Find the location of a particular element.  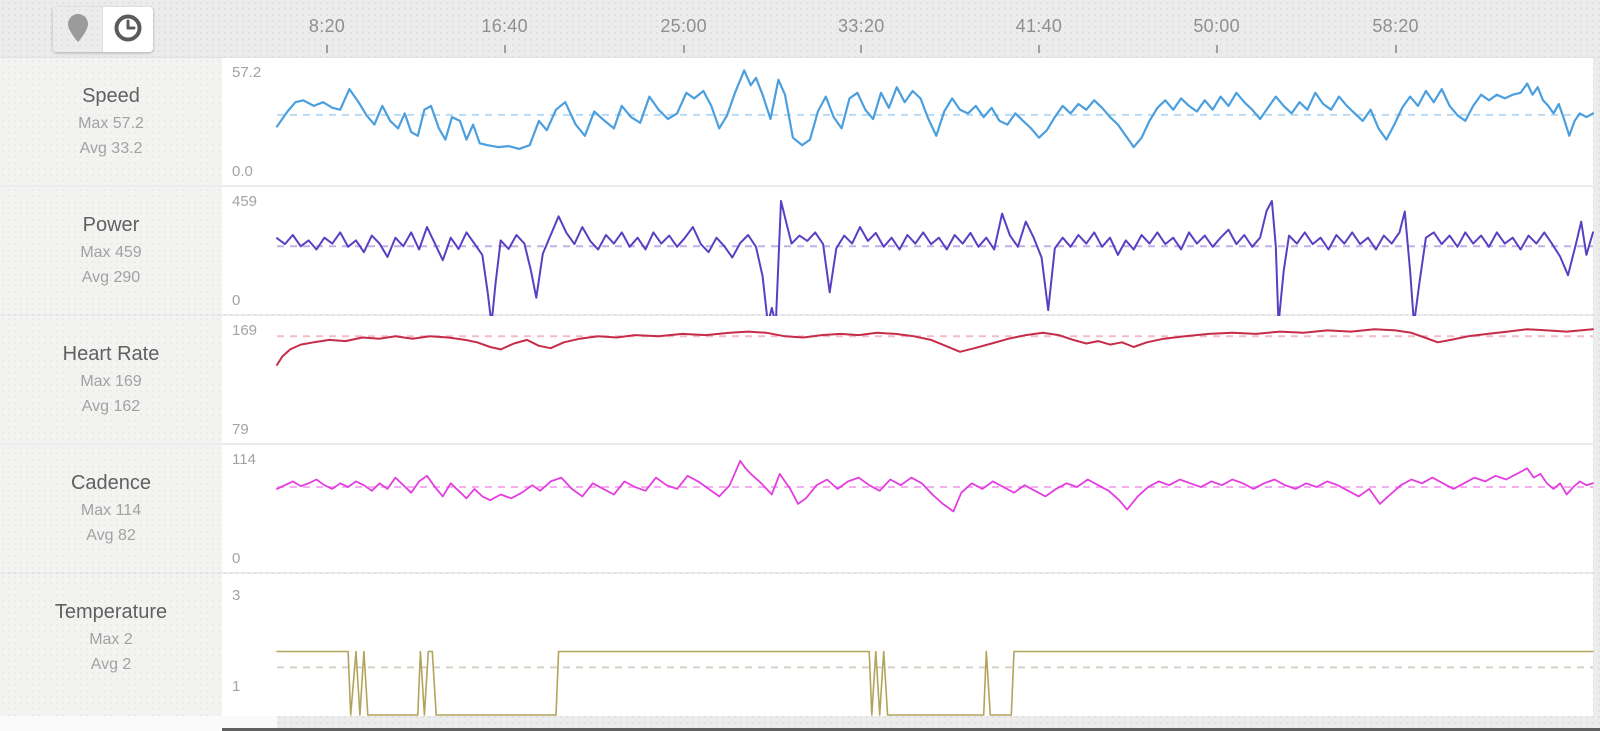

metric-avg: Avg 33.2 is located at coordinates (111, 148).